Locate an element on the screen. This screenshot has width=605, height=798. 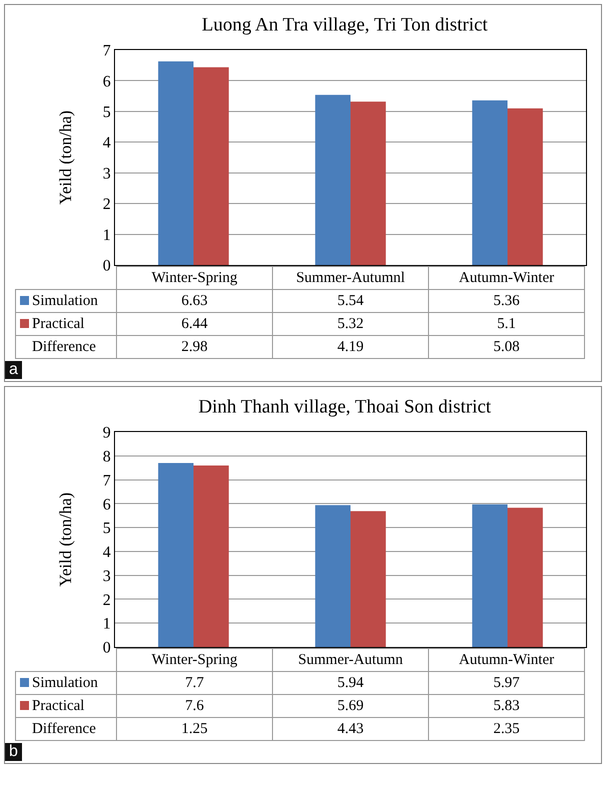
text: b is located at coordinates (13, 752).